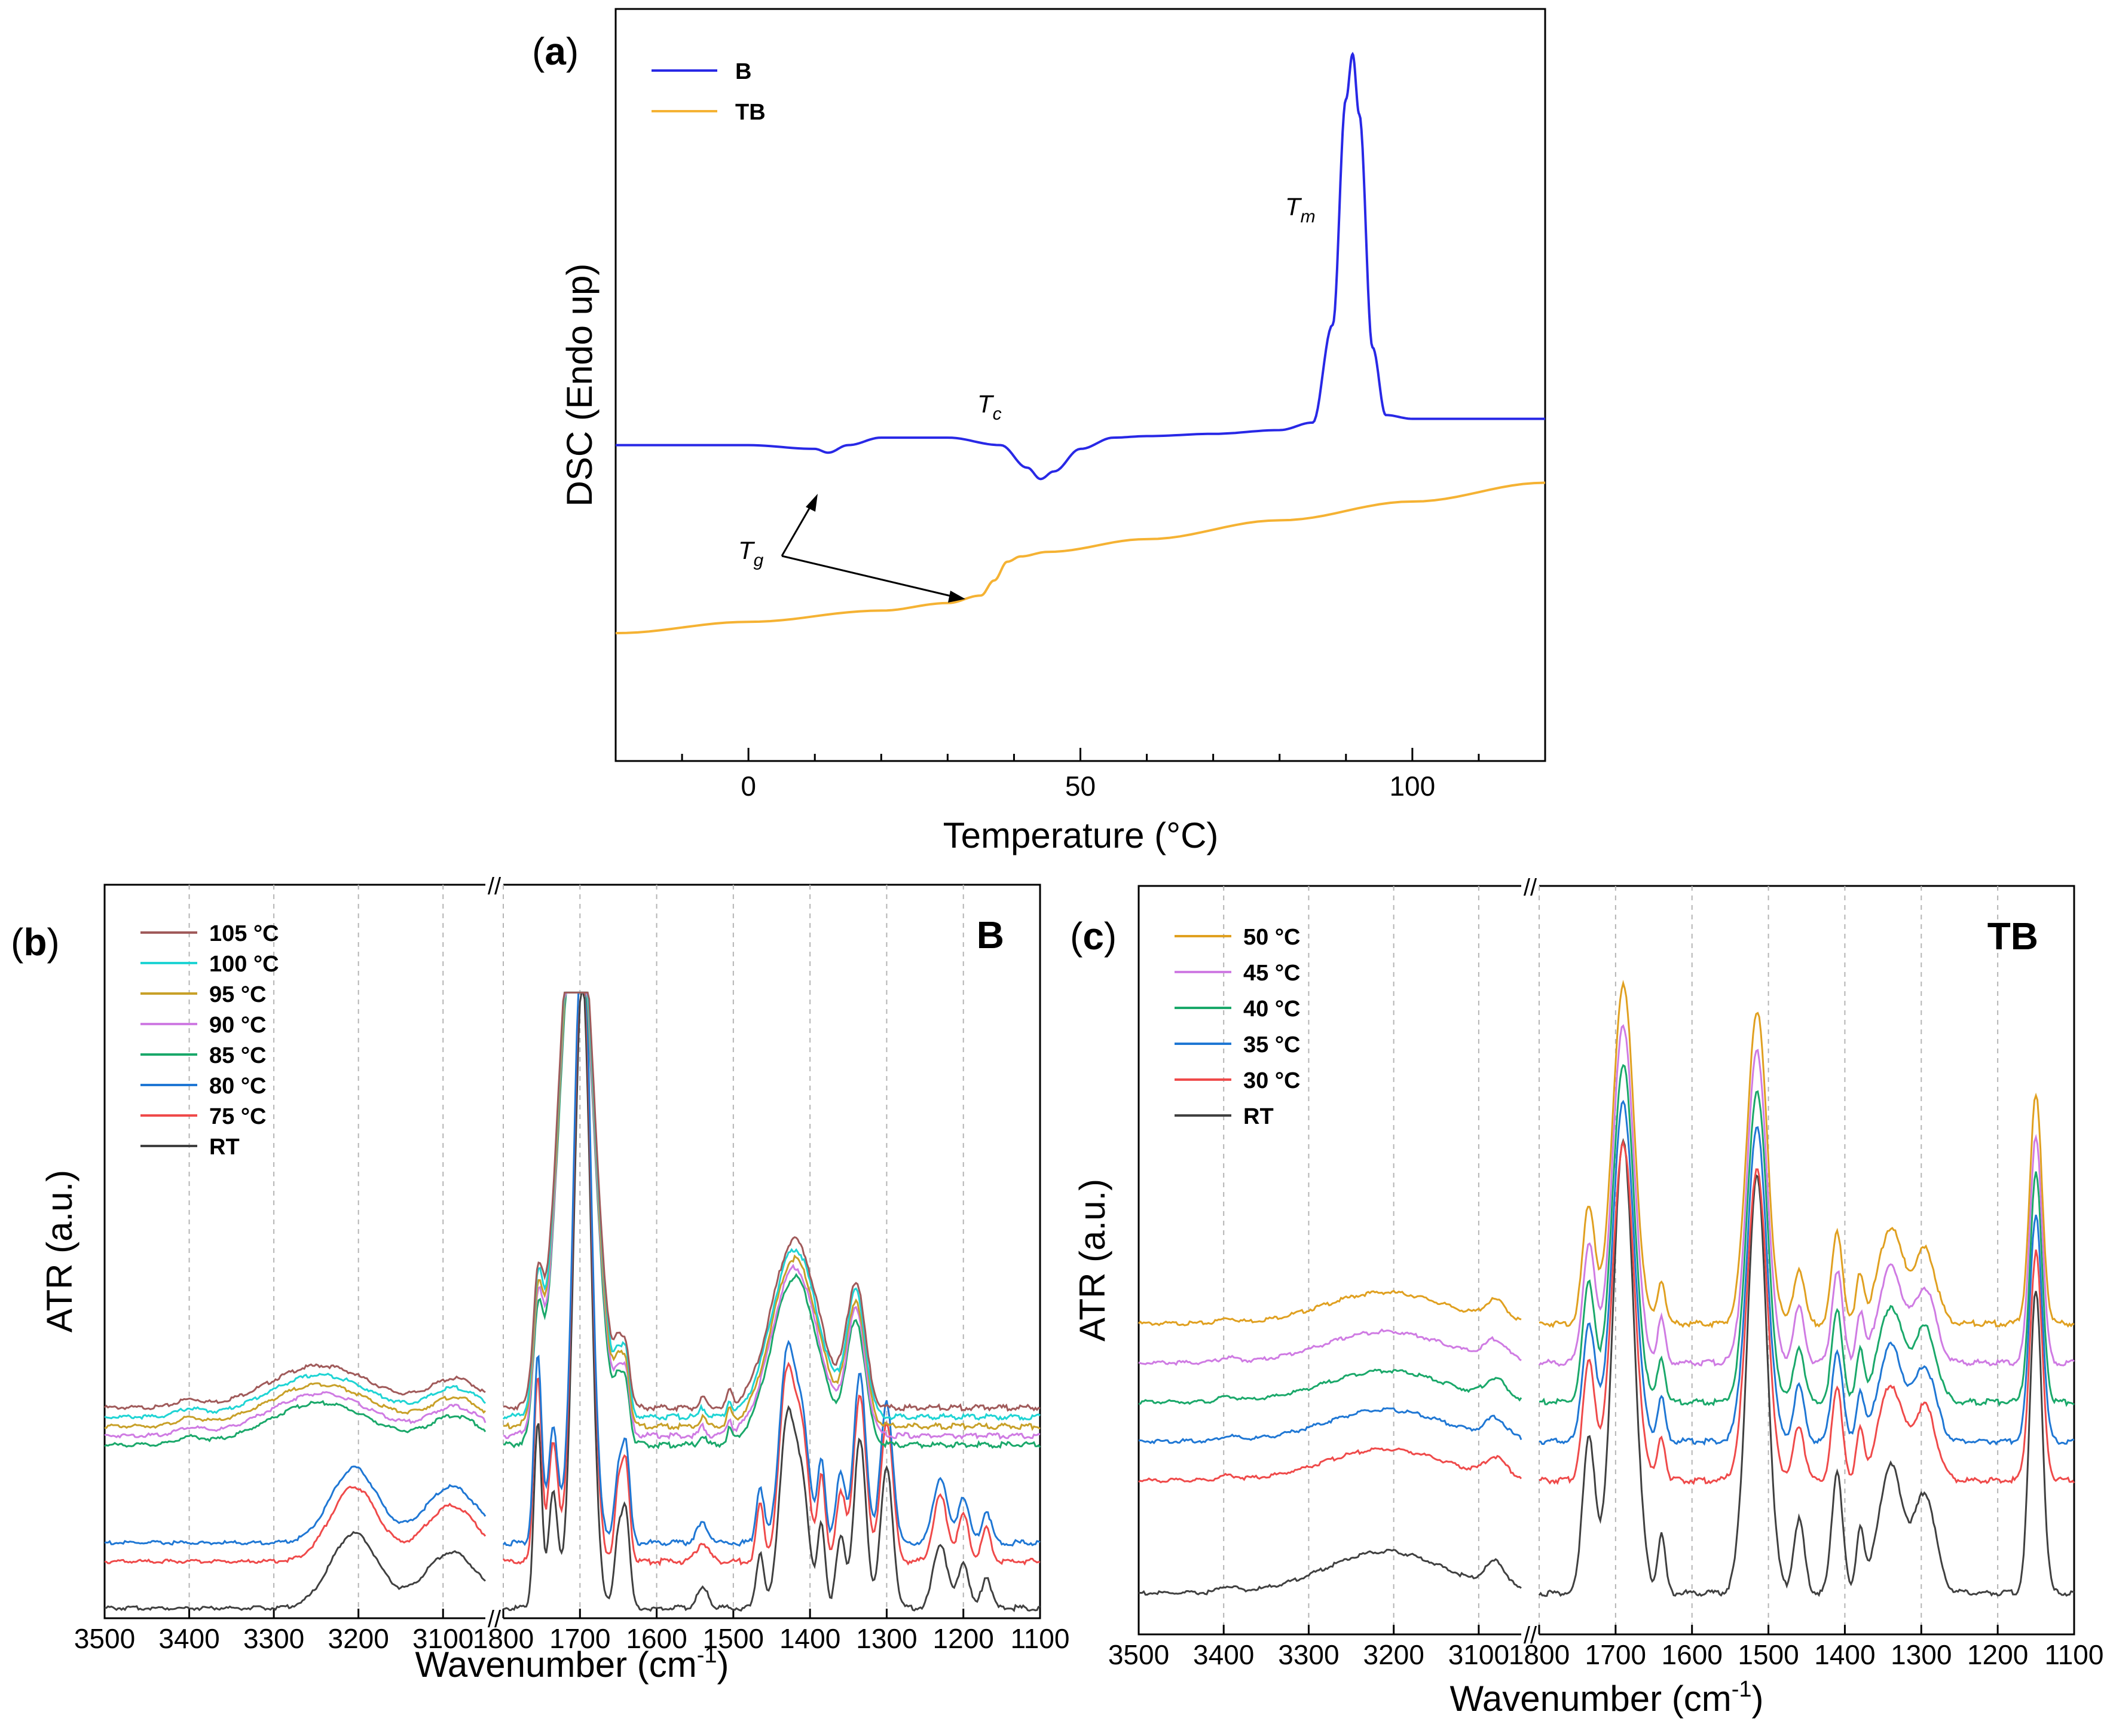  What do you see at coordinates (1092, 1260) in the screenshot?
I see `panel-c-y-axis-label: ATR (a.u.)` at bounding box center [1092, 1260].